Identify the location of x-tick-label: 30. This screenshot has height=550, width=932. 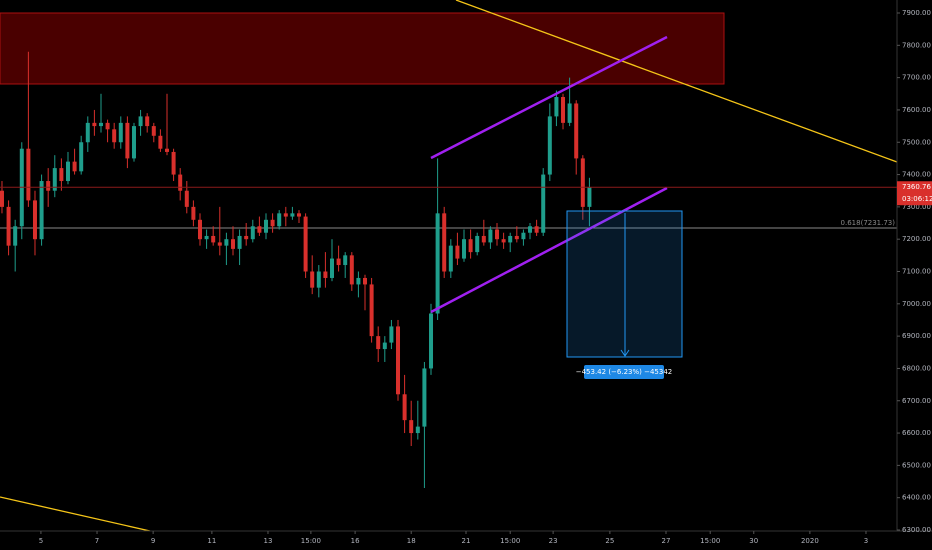
(753, 541).